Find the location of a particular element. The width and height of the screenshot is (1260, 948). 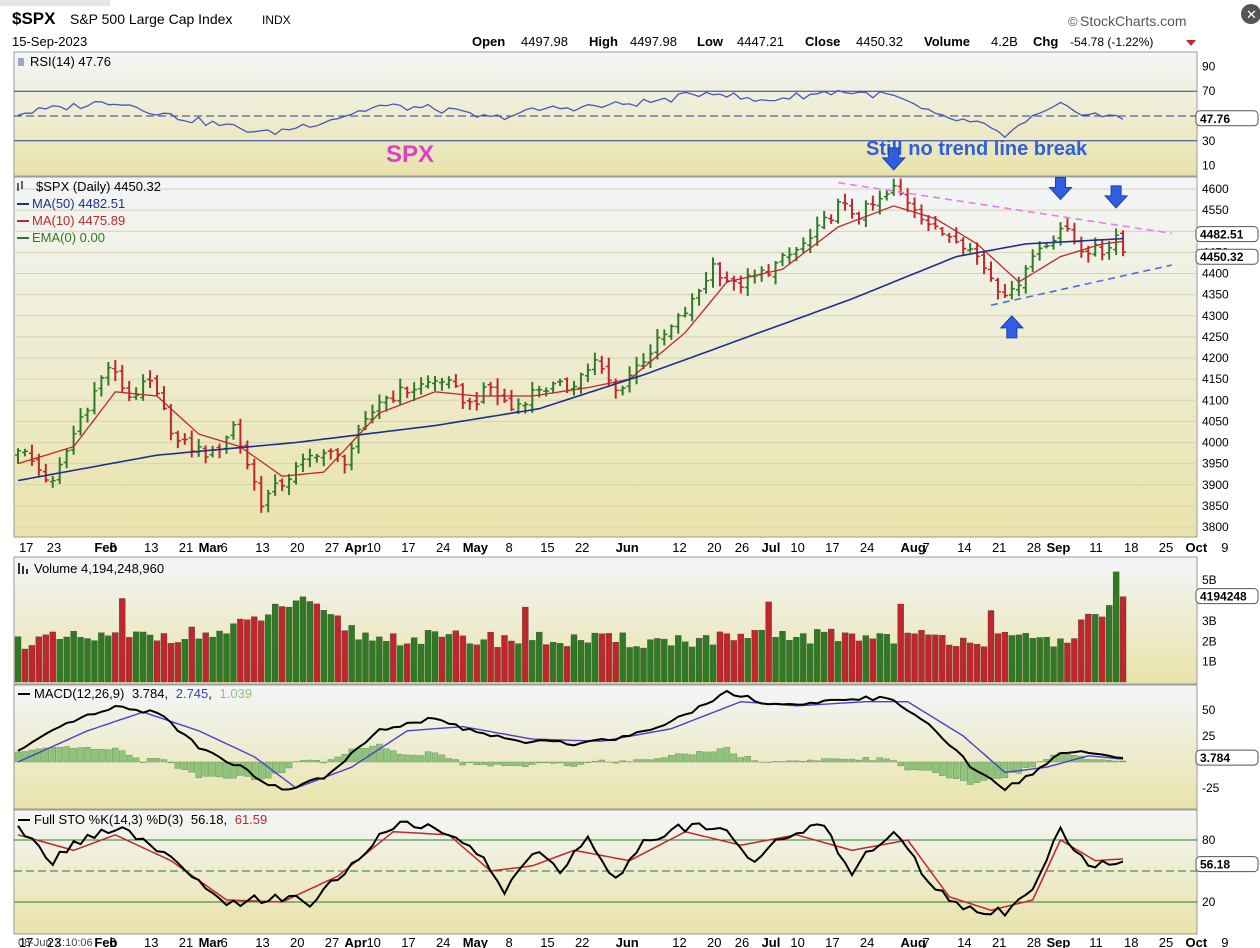

axis-tick-label: 30 is located at coordinates (1209, 141).